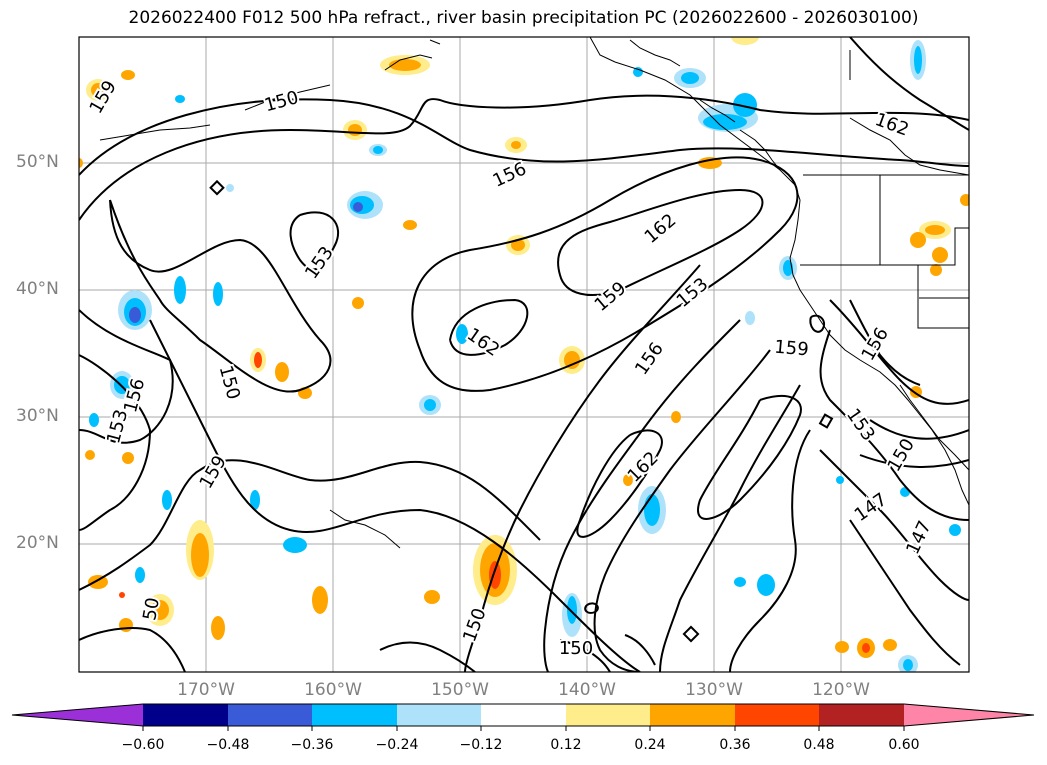 The height and width of the screenshot is (765, 1047). What do you see at coordinates (143, 745) in the screenshot?
I see `colorbar-tick-label: −0.60` at bounding box center [143, 745].